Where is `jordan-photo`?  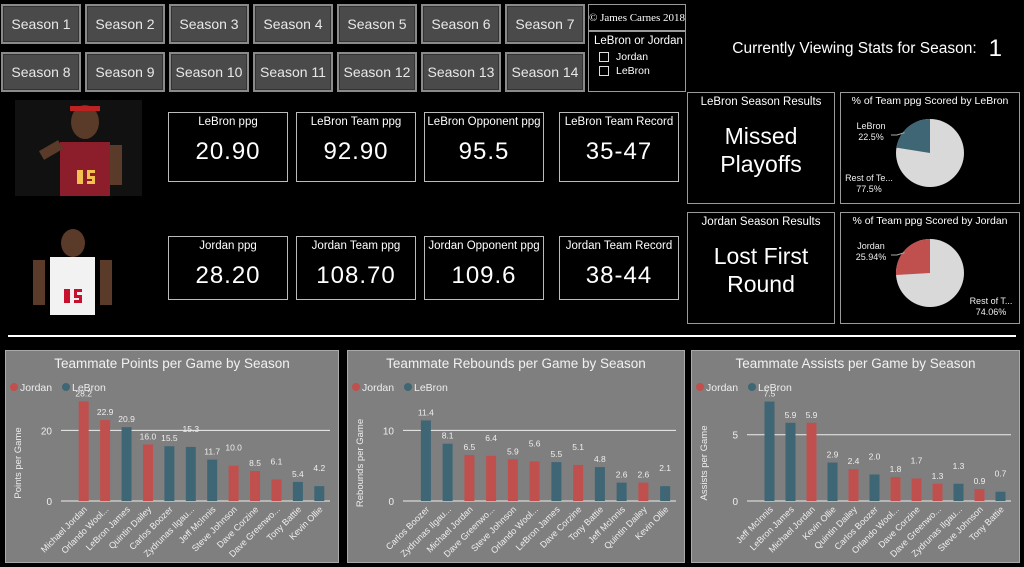
jordan-photo is located at coordinates (72, 270).